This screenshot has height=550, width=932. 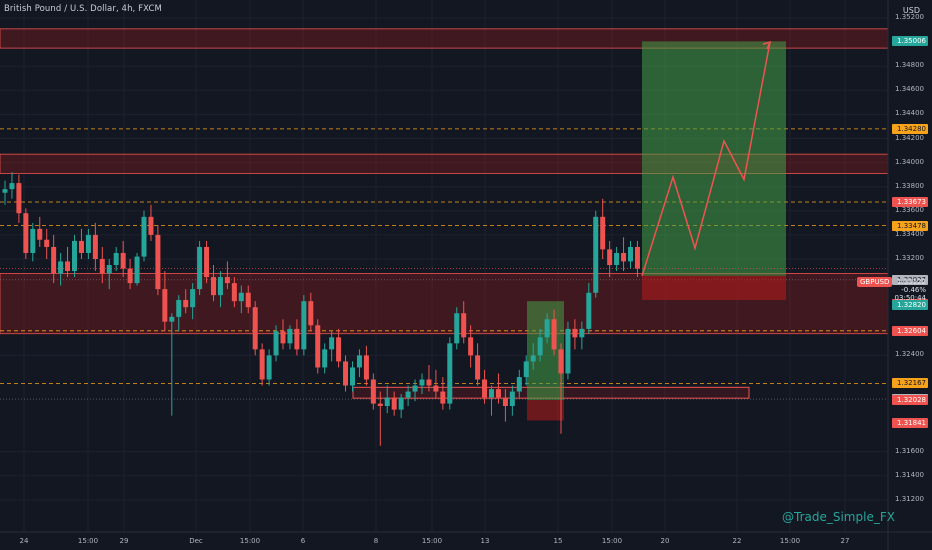 What do you see at coordinates (910, 225) in the screenshot?
I see `price-label: 1.33478` at bounding box center [910, 225].